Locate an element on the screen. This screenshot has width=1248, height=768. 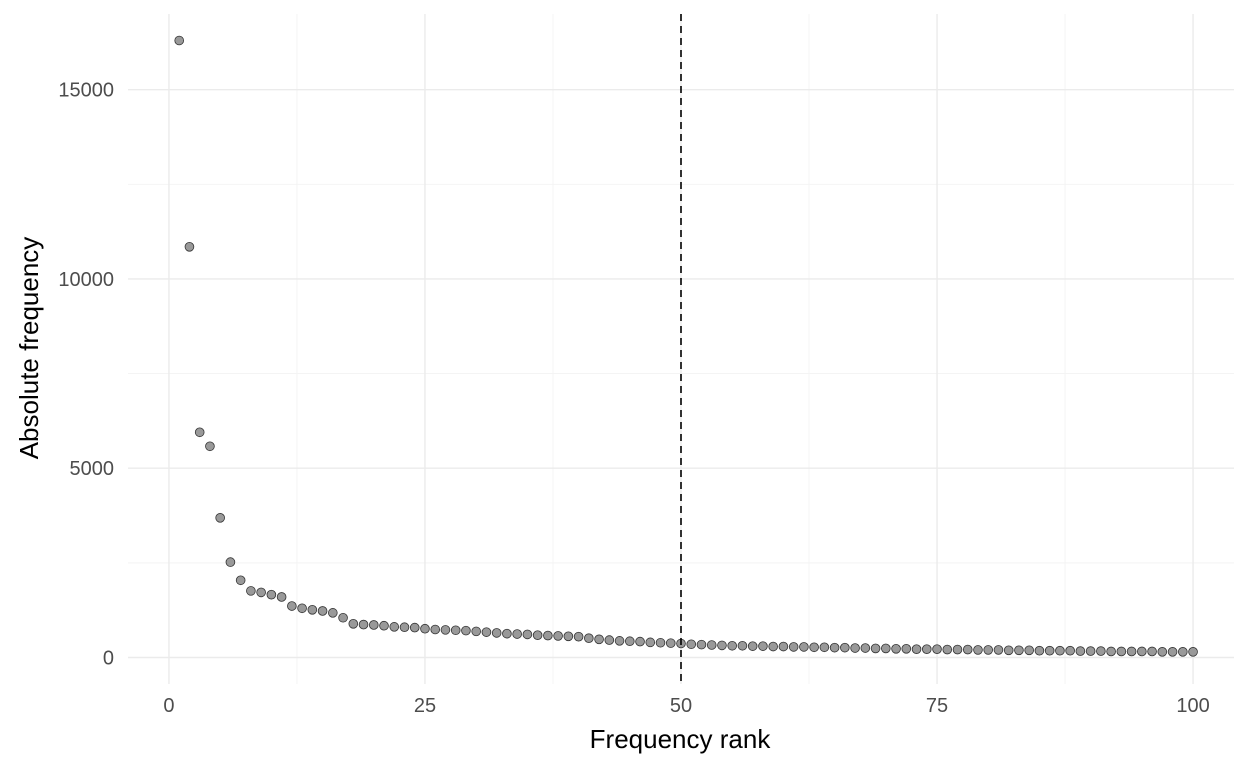
y-tick-label: 10000 is located at coordinates (86, 280).